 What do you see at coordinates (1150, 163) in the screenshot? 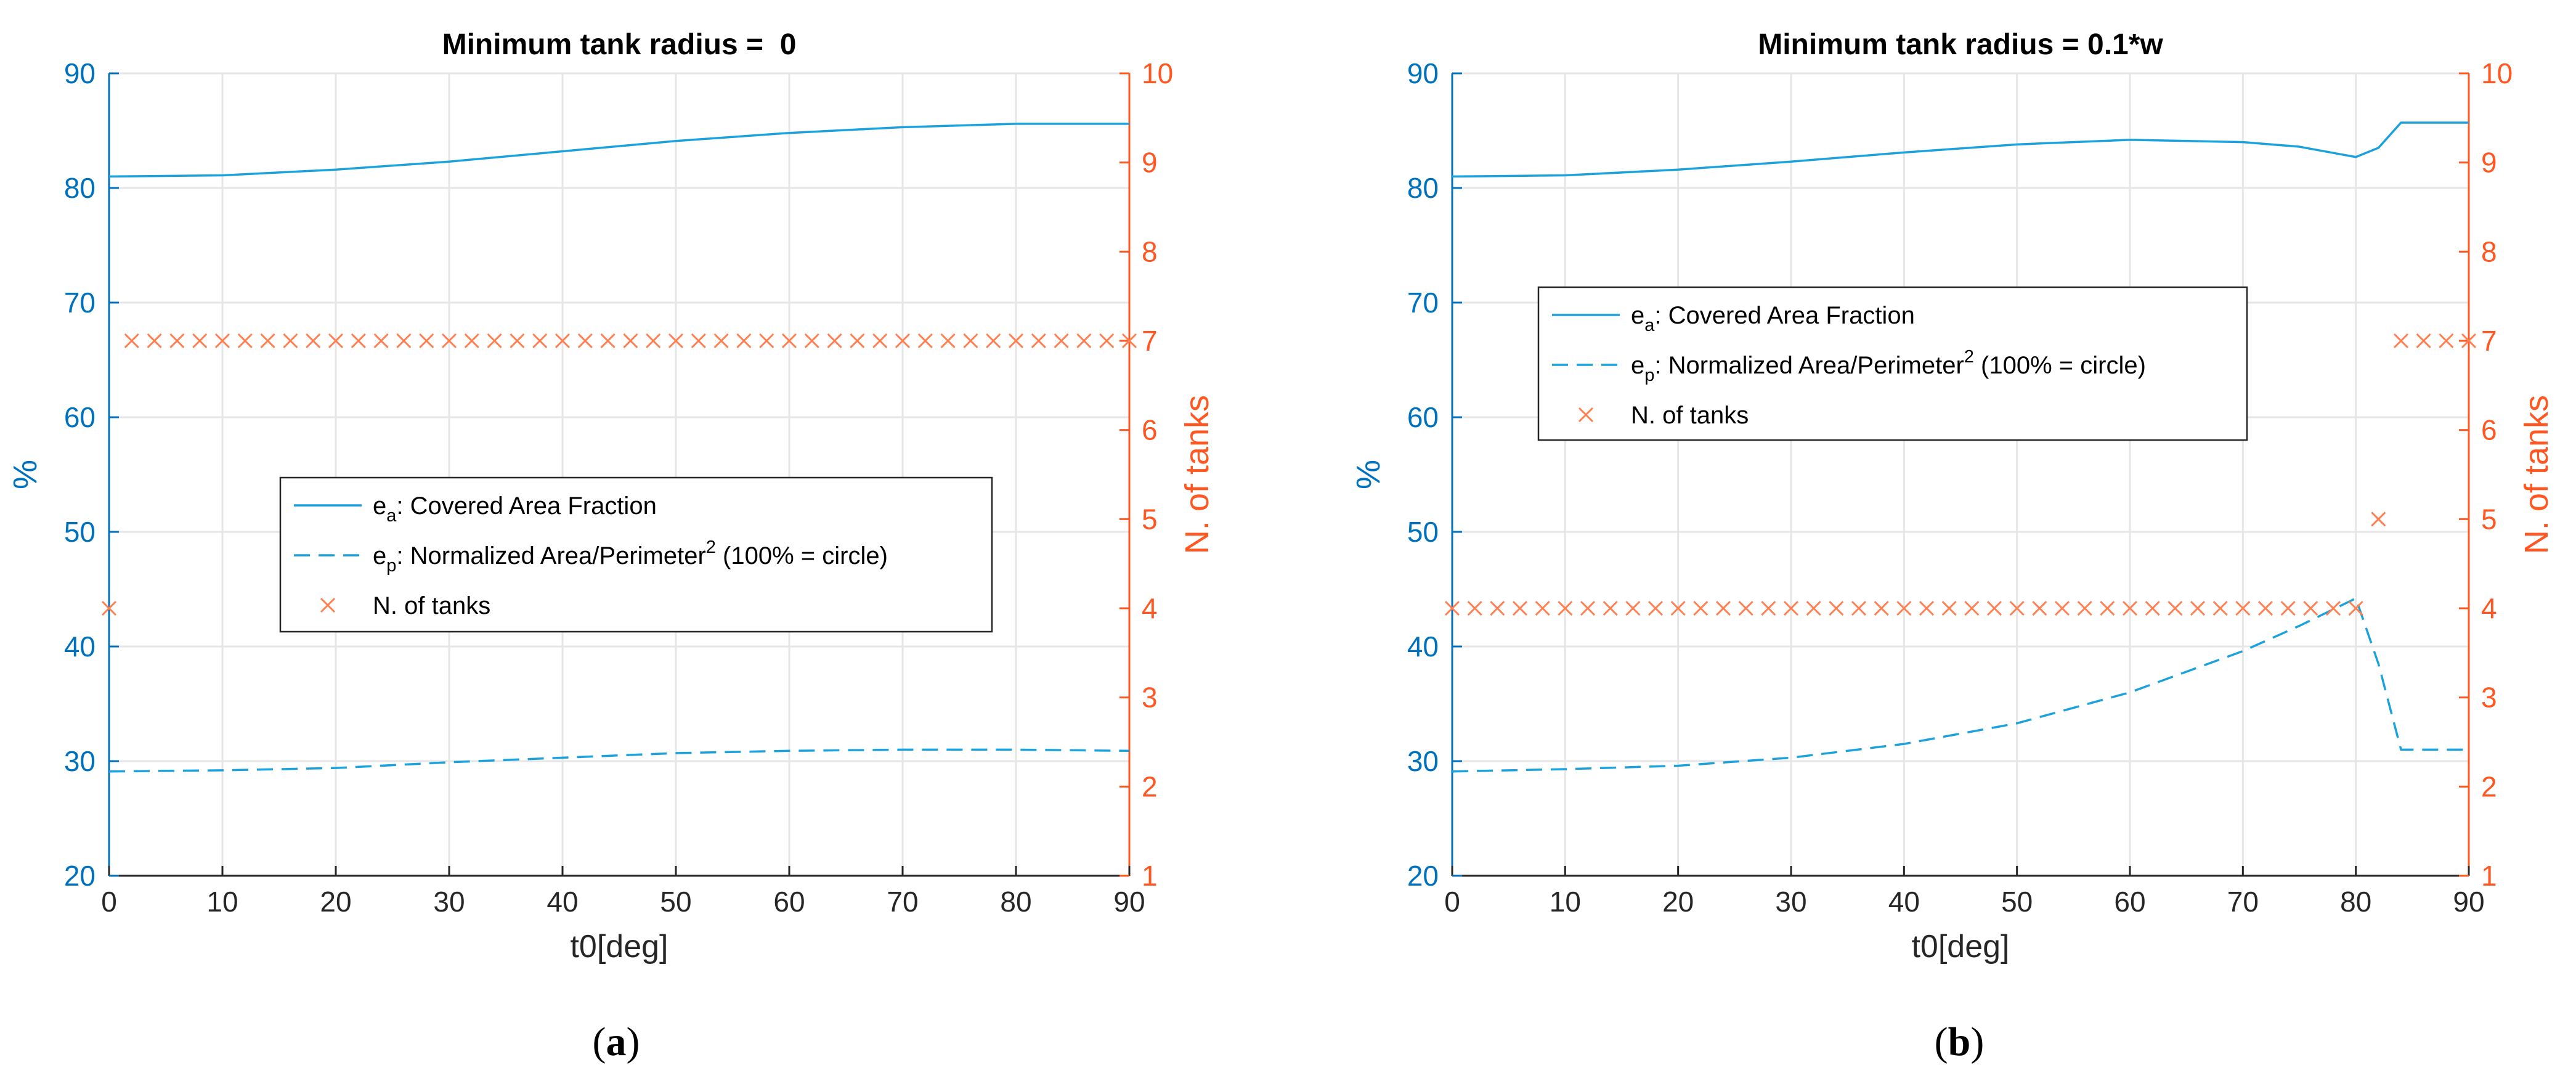
I see `right-tick-label: 9` at bounding box center [1150, 163].